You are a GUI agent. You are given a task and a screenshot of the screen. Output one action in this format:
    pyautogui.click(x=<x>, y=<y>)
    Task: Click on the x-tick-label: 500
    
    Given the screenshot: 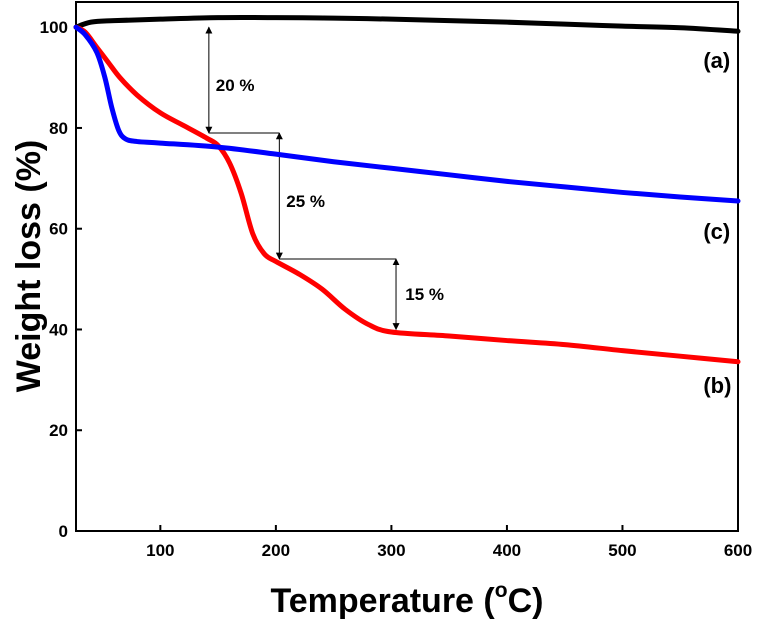 What is the action you would take?
    pyautogui.click(x=622, y=550)
    